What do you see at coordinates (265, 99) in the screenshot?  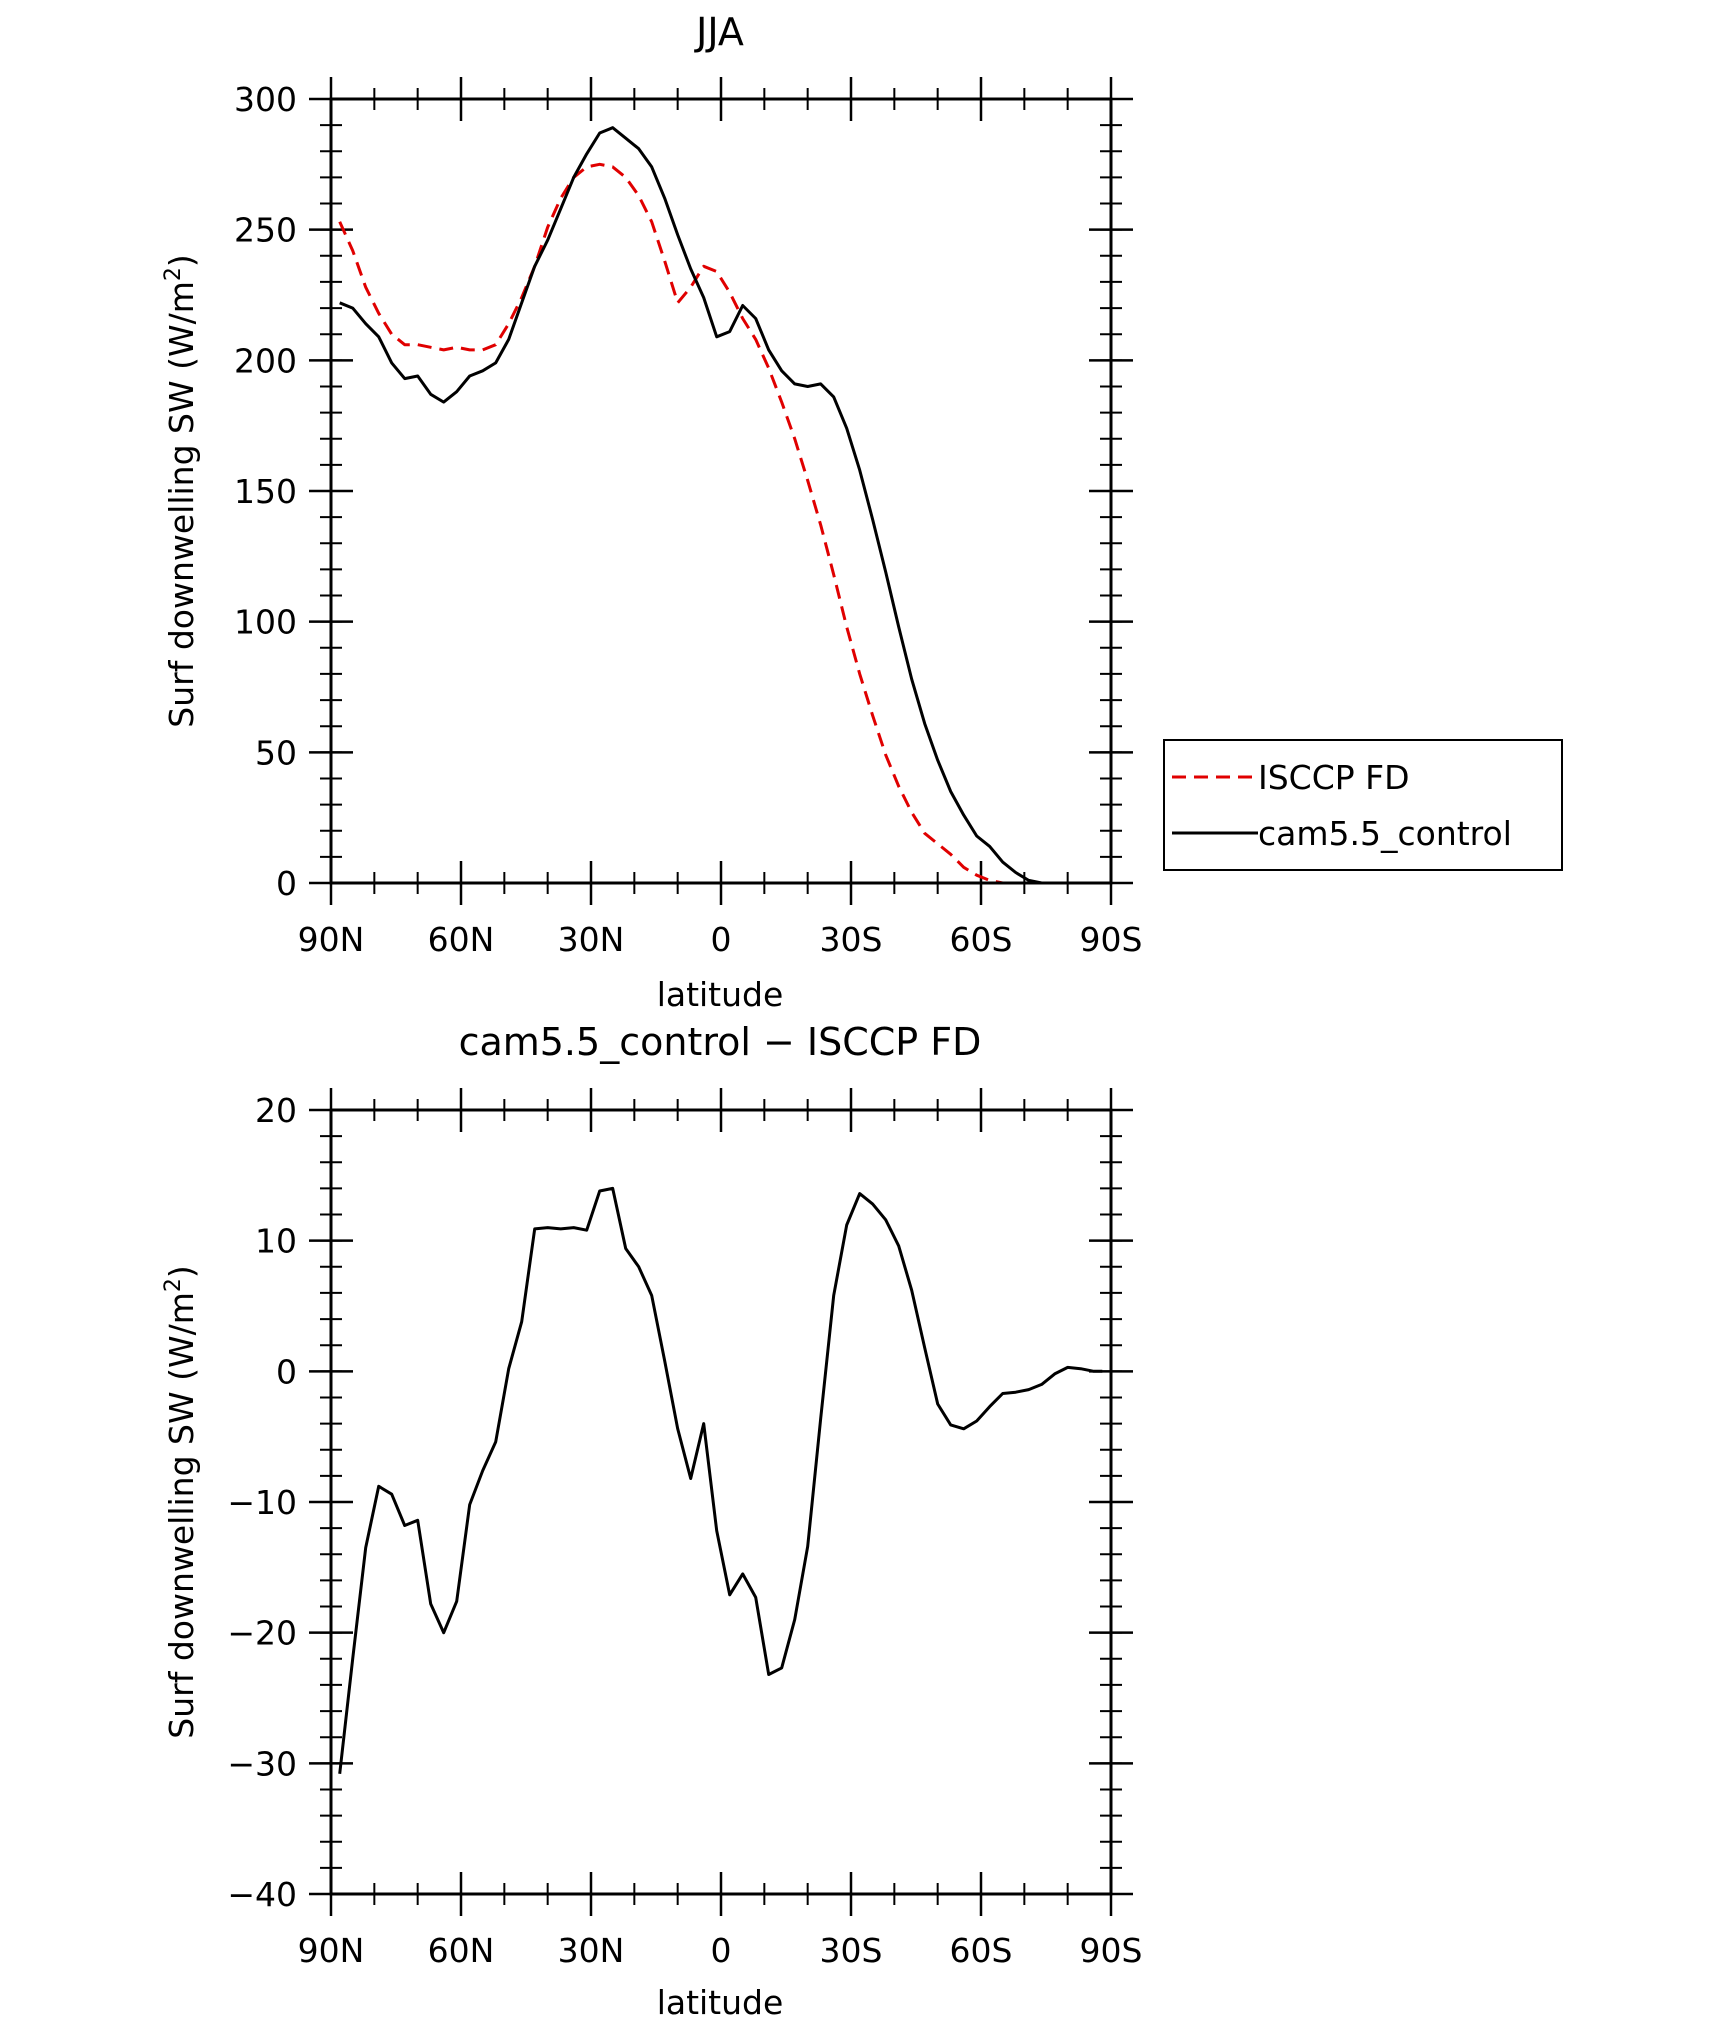 I see `y-tick-label: 300` at bounding box center [265, 99].